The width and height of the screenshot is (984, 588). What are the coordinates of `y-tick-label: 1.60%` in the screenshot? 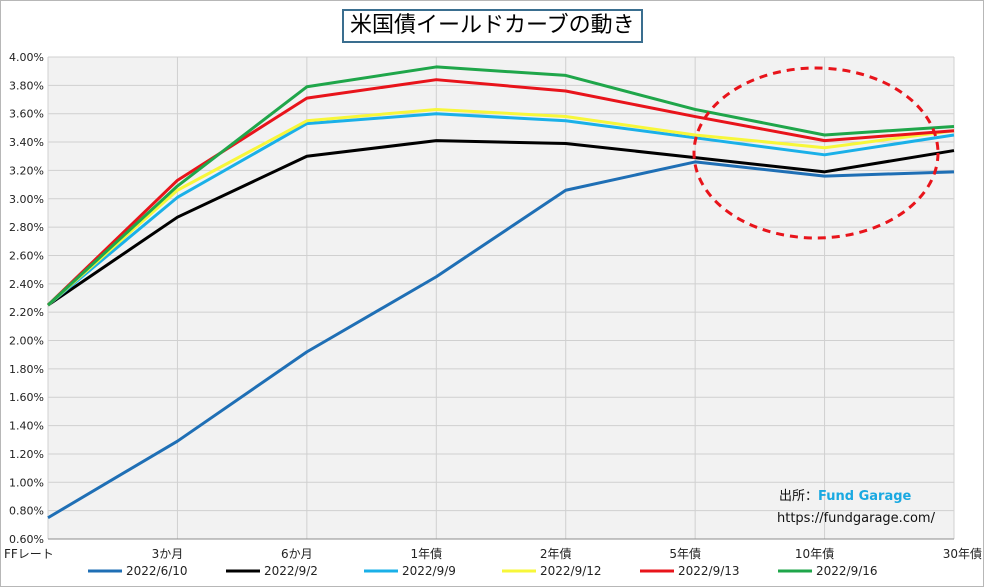 It's located at (26, 397).